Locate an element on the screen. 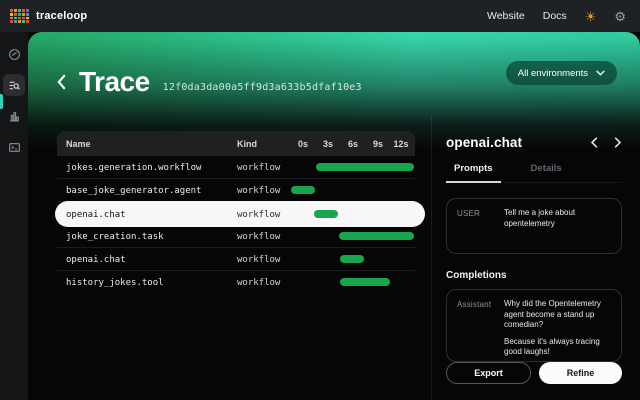 Image resolution: width=640 pixels, height=400 pixels. sidebar-item-dashboard is located at coordinates (14, 54).